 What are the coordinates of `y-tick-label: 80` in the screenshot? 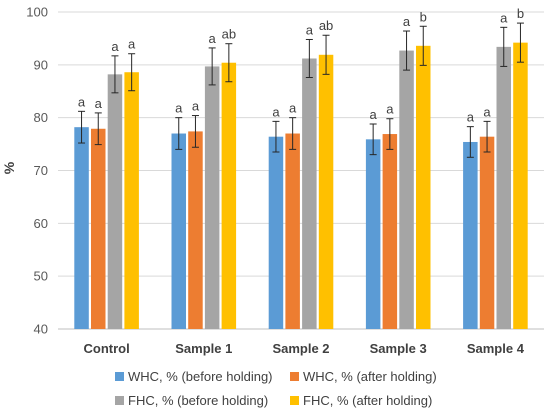 It's located at (41, 117).